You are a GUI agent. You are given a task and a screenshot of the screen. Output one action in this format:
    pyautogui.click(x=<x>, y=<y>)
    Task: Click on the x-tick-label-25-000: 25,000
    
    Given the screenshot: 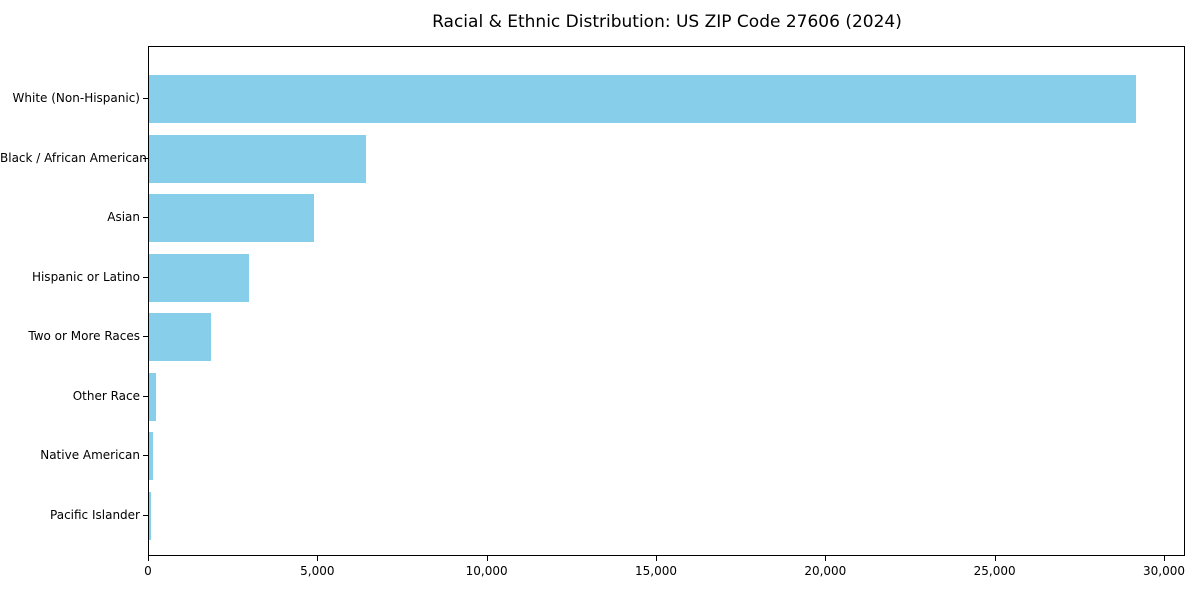 What is the action you would take?
    pyautogui.click(x=994, y=571)
    